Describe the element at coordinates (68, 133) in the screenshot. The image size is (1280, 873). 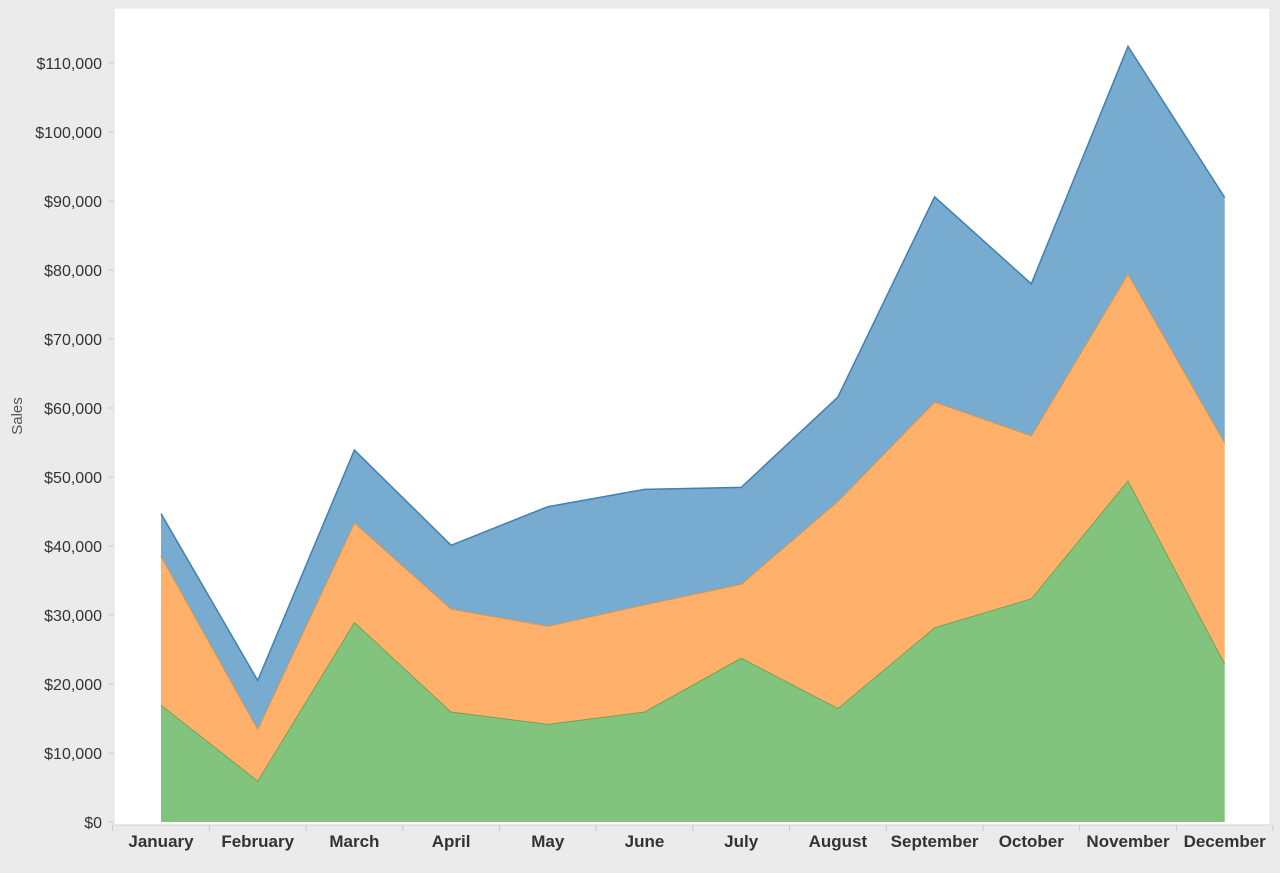
I see `y-tick-label: $100,000` at that location.